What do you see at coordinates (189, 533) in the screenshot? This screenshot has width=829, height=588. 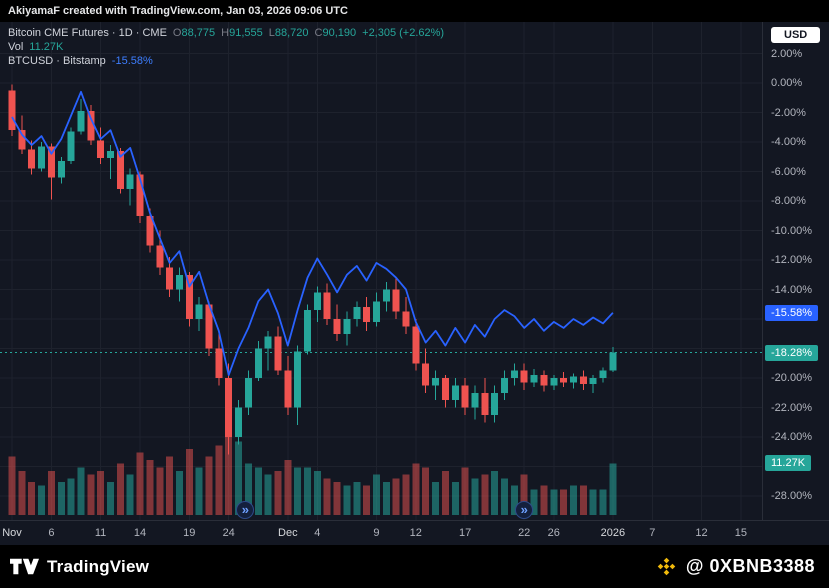 I see `time-axis-label: 19` at bounding box center [189, 533].